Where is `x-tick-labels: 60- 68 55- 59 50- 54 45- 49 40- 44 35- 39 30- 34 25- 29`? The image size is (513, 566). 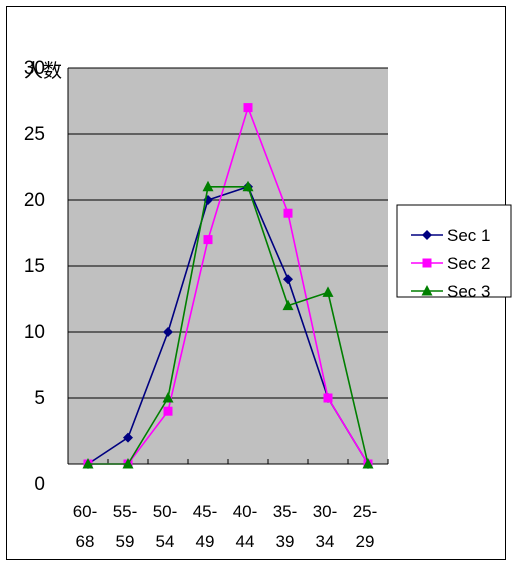 x-tick-labels: 60- 68 55- 59 50- 54 45- 49 40- 44 35- 39 30- 34 25- 29 is located at coordinates (225, 526).